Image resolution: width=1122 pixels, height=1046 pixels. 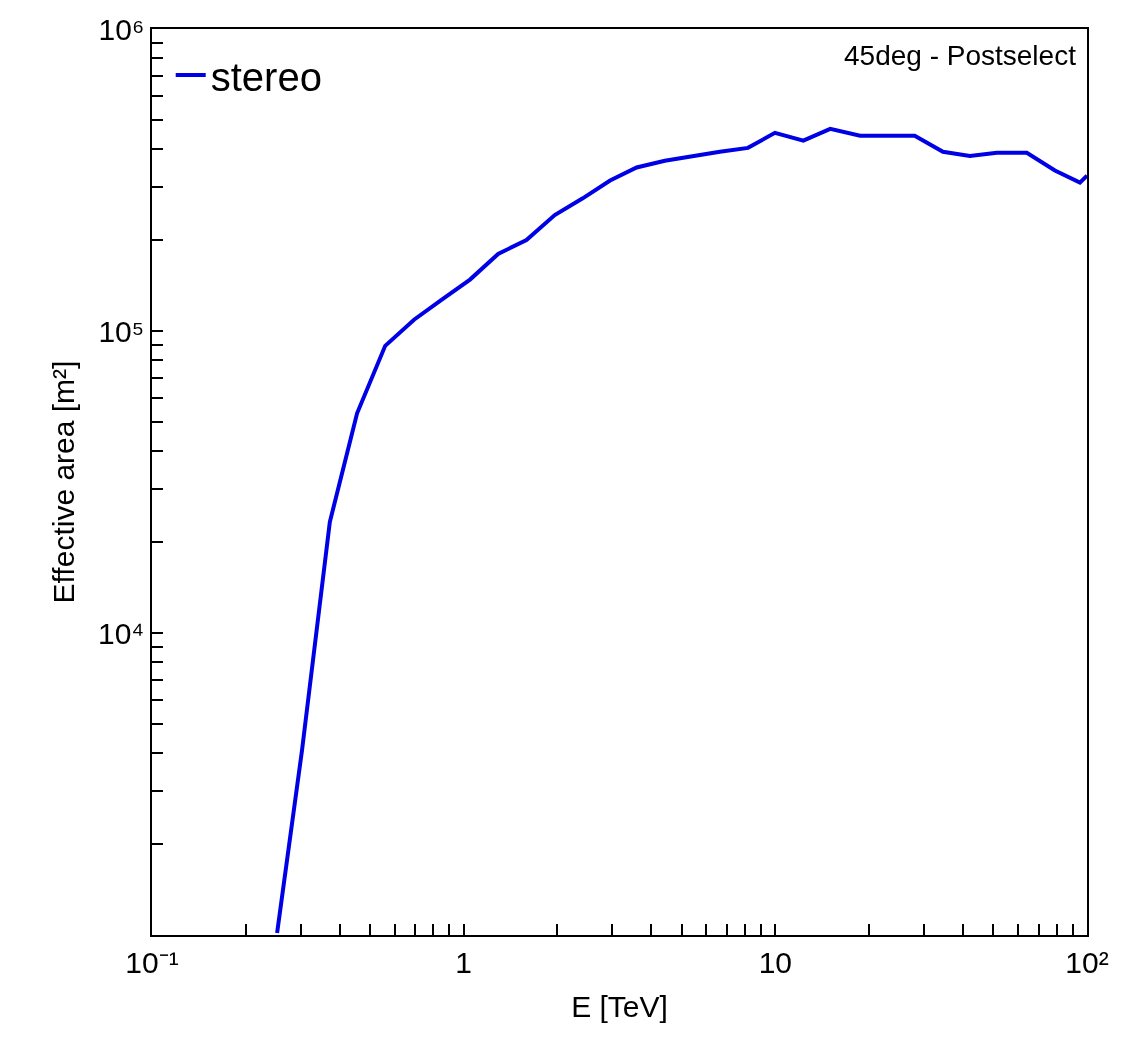 I want to click on x-tick-label: 10, so click(x=775, y=962).